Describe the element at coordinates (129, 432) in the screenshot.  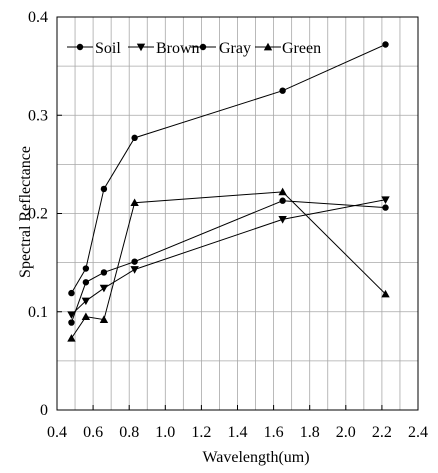
I see `x-tick-label: 0.8` at that location.